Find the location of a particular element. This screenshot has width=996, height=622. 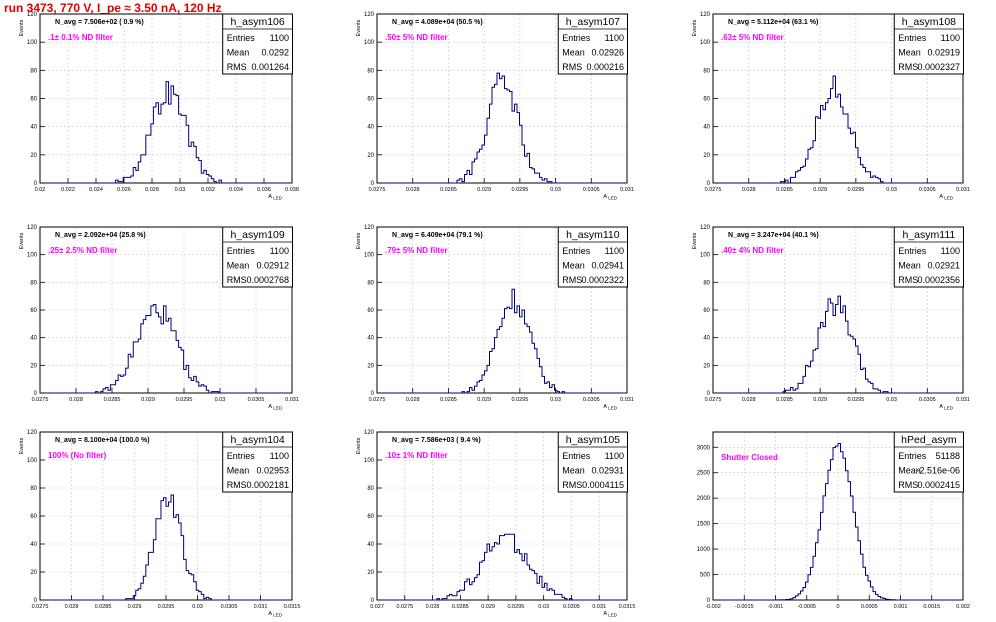

histogram-line-h_asym104 is located at coordinates (166, 547).